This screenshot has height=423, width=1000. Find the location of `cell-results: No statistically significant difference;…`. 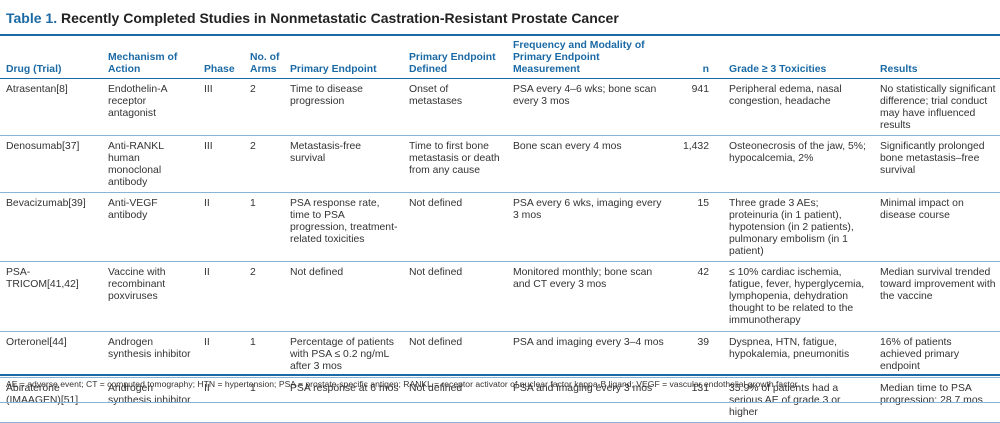

cell-results: No statistically significant difference;… is located at coordinates (938, 107).